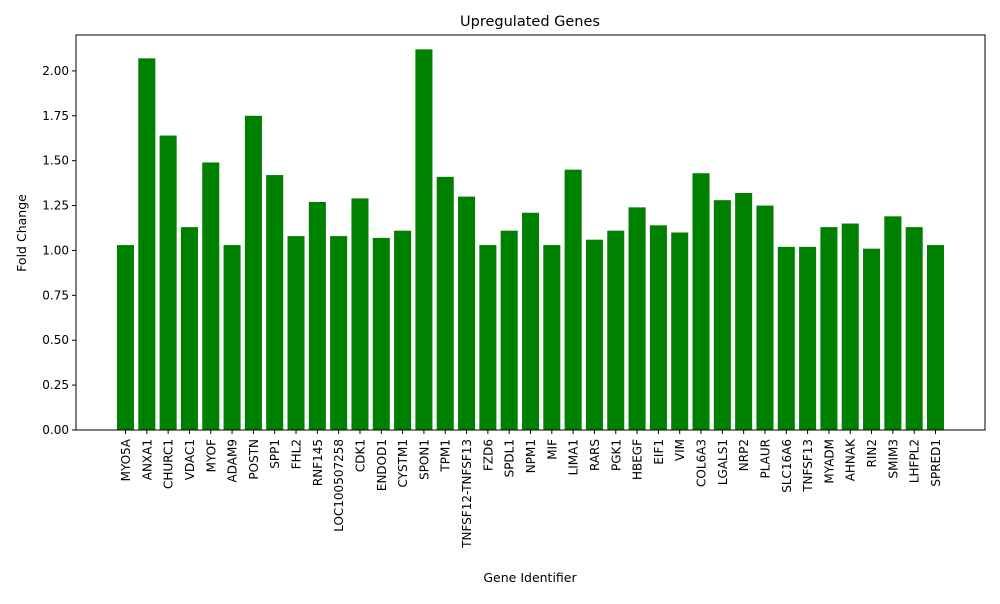 The height and width of the screenshot is (604, 1000). What do you see at coordinates (637, 318) in the screenshot?
I see `bar-hbegf` at bounding box center [637, 318].